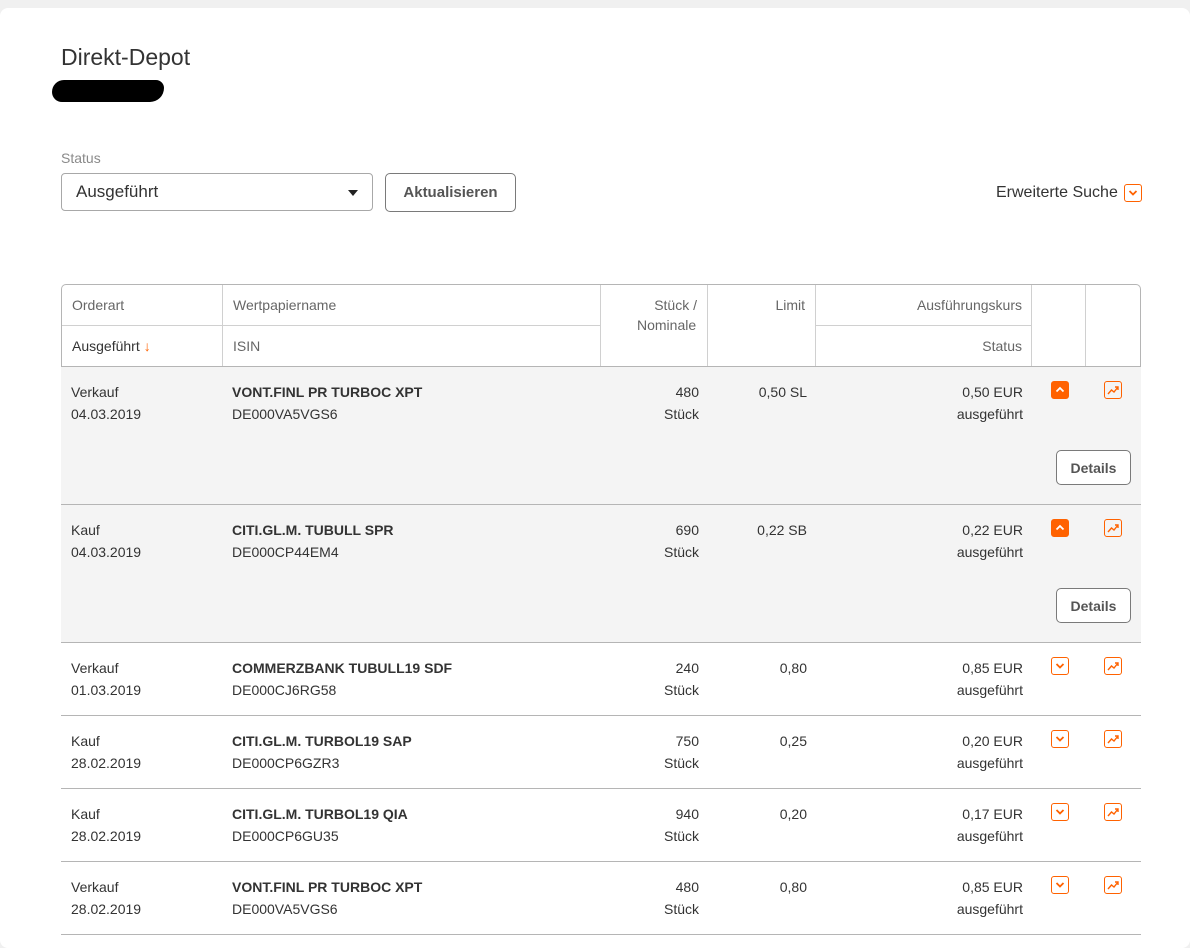  What do you see at coordinates (601, 934) in the screenshot?
I see `table-bottom-border` at bounding box center [601, 934].